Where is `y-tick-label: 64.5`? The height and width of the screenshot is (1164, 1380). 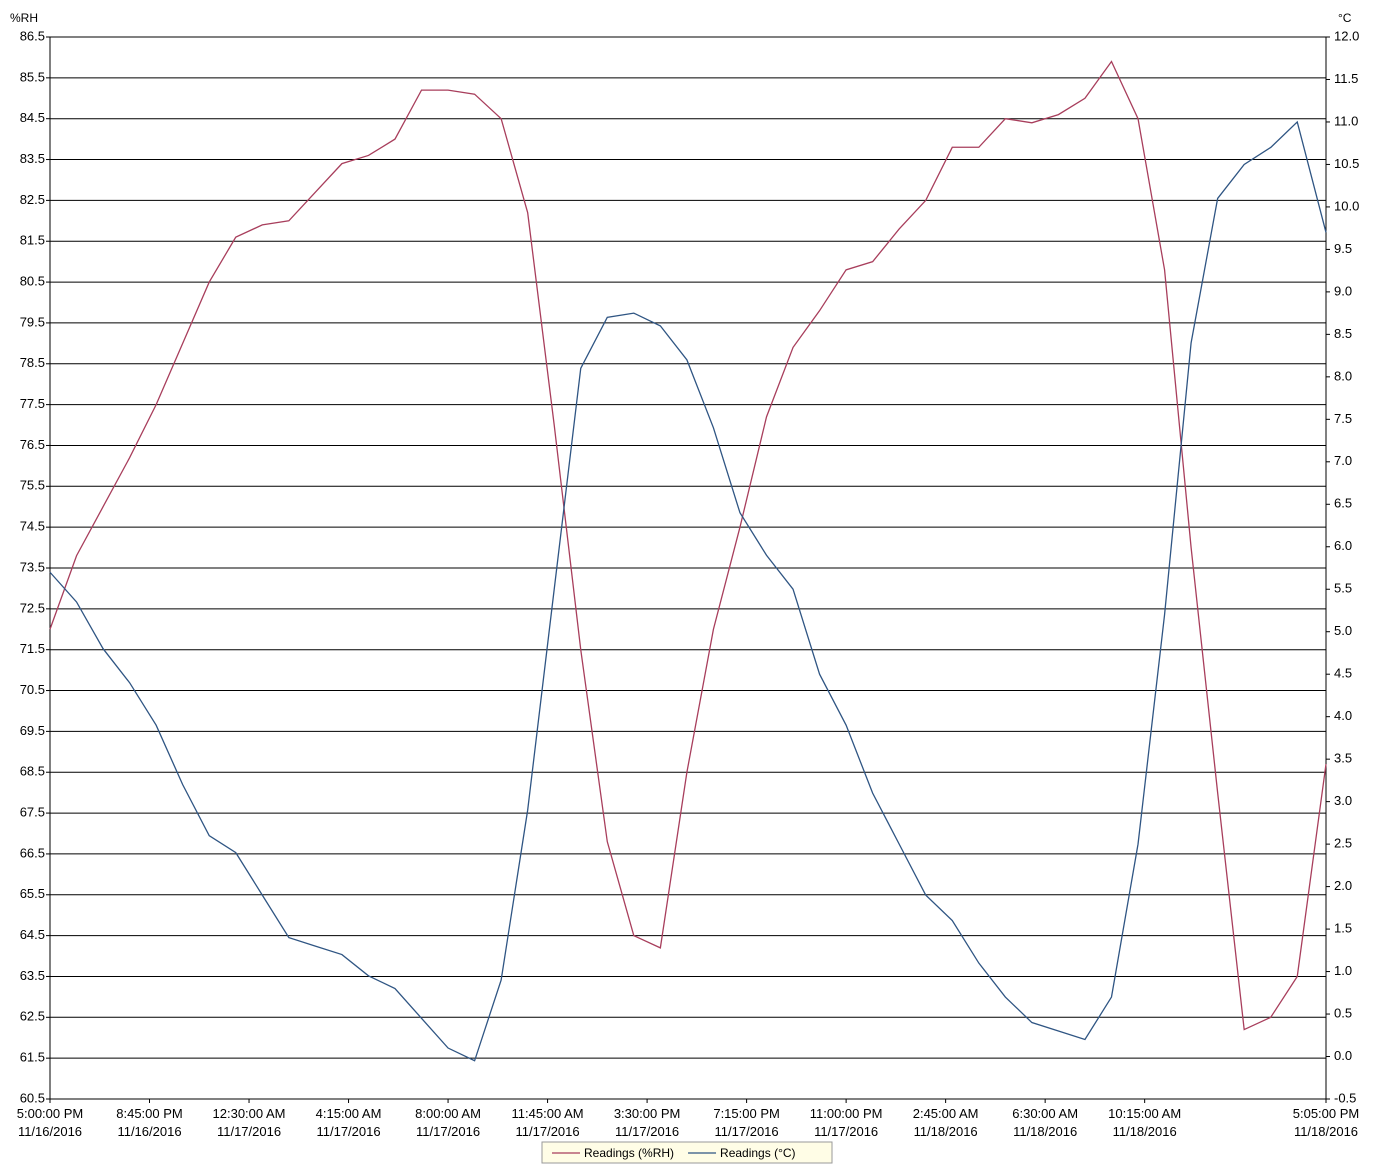 y-tick-label: 64.5 is located at coordinates (32, 934).